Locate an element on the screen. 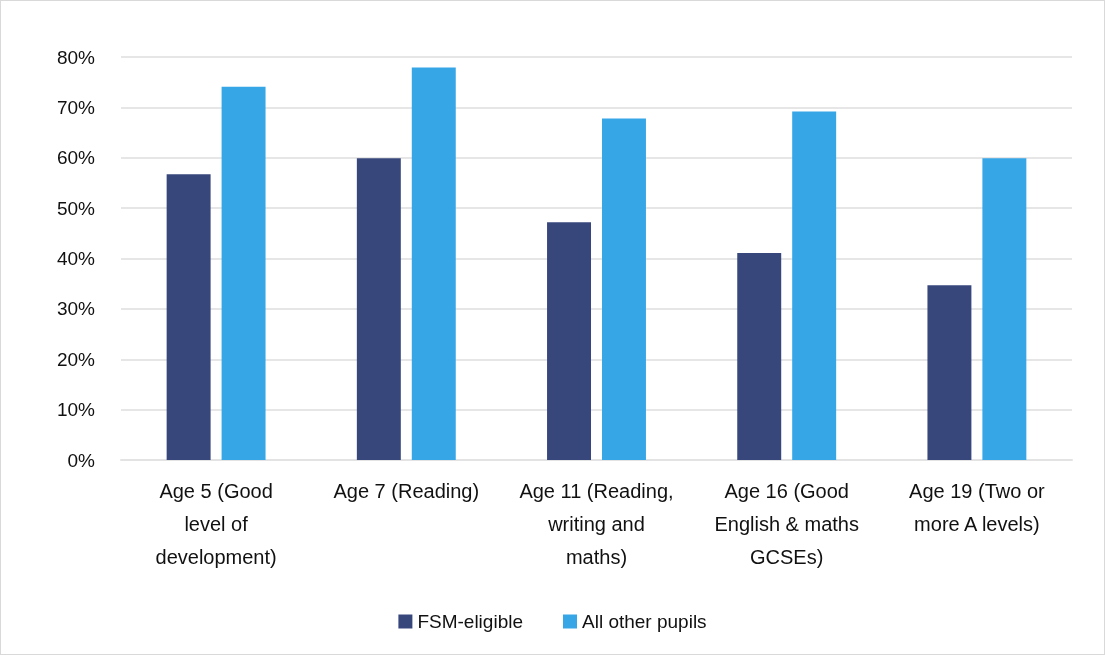  y-tick-label: 0% is located at coordinates (81, 460).